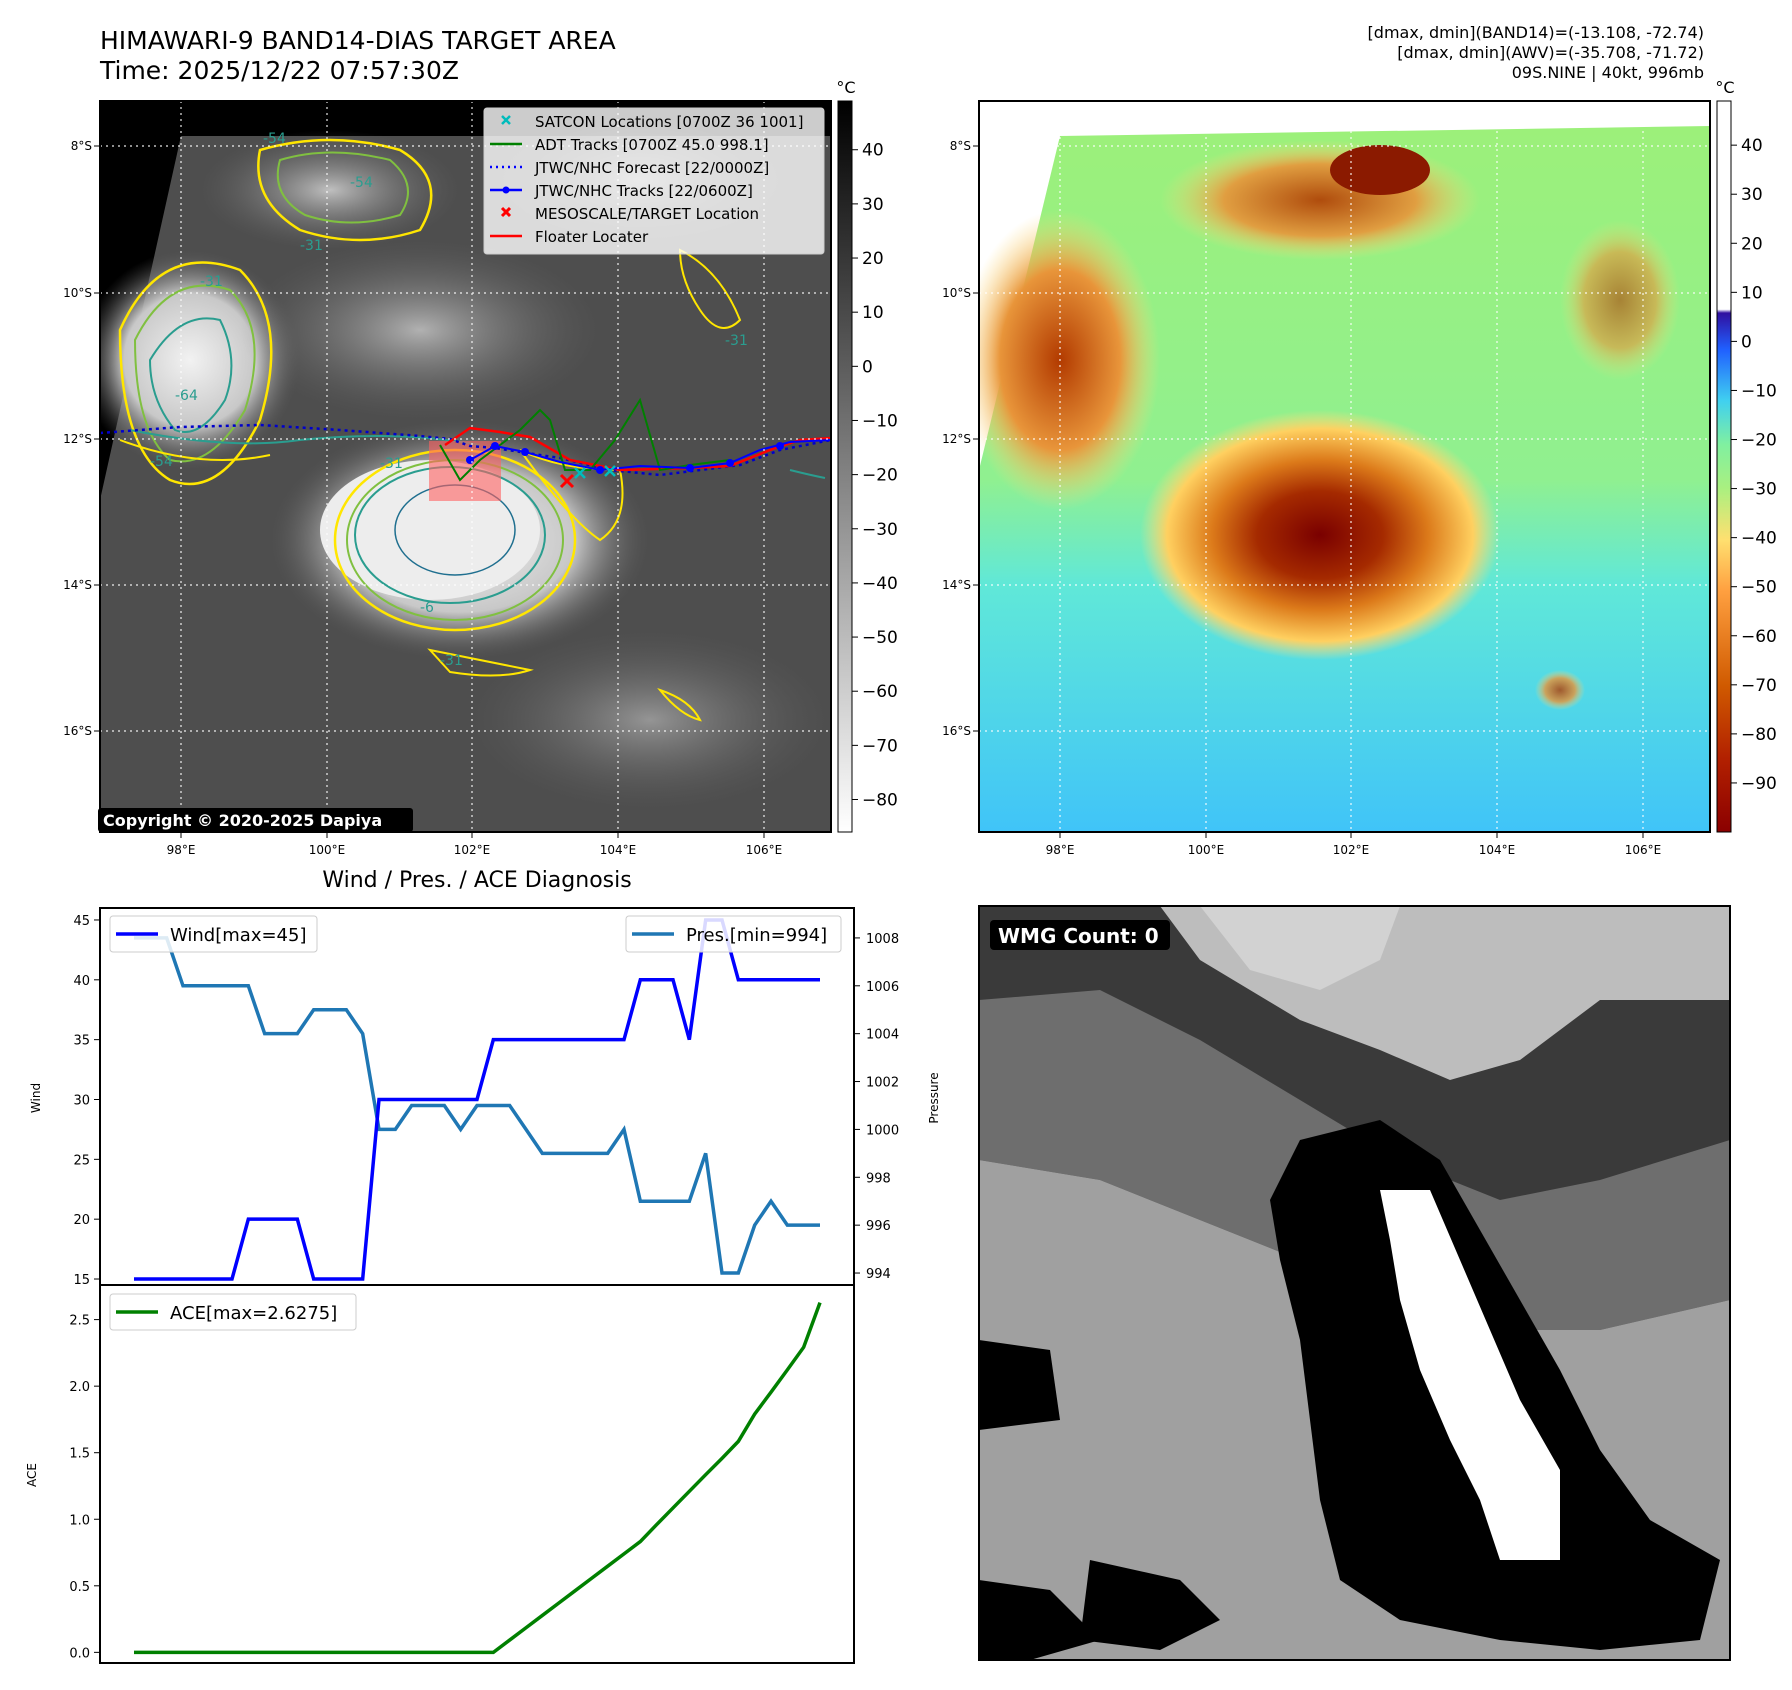  I want to click on awv-colorbar, so click(1724, 466).